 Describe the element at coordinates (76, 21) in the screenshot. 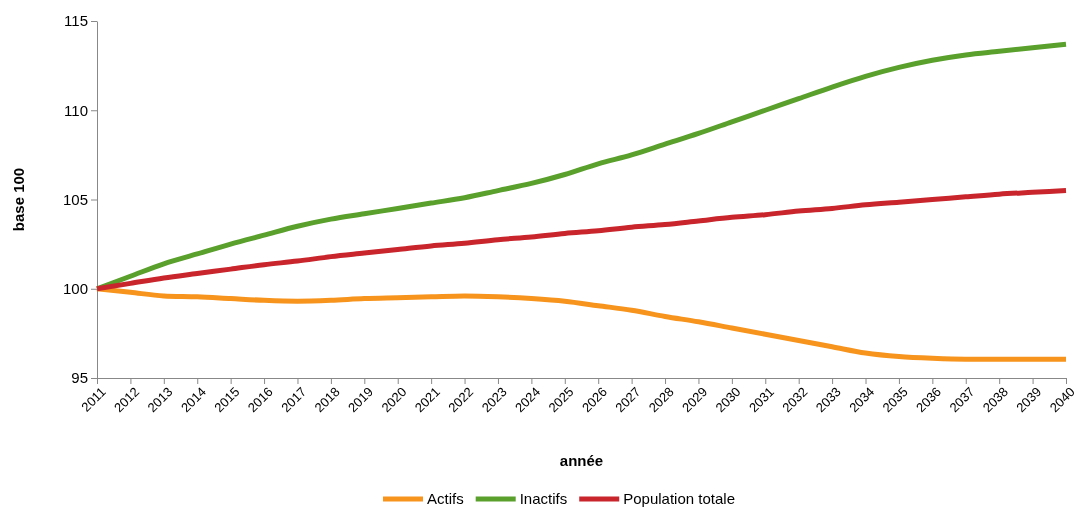

I see `y-tick-label: 115` at that location.